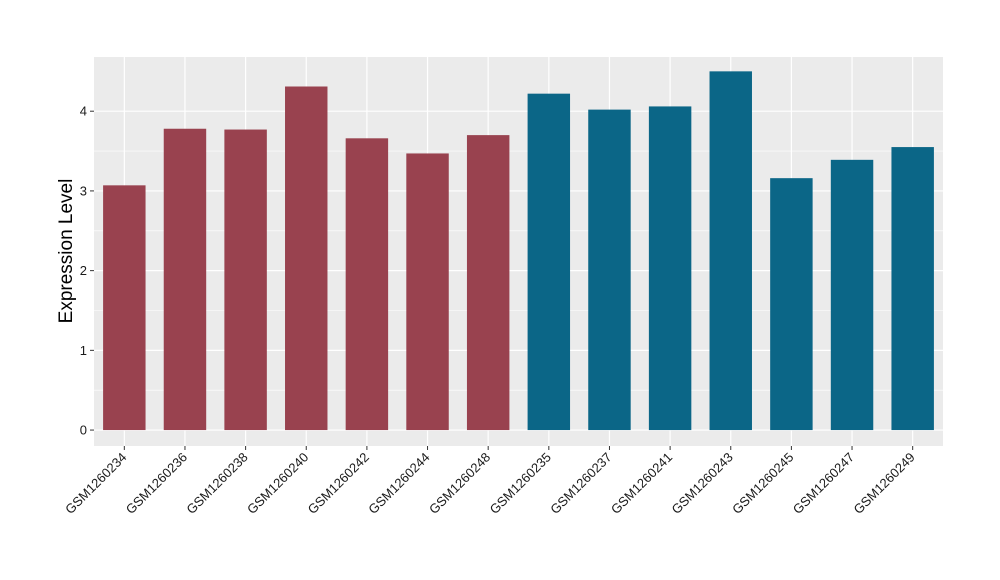 This screenshot has height=580, width=1000. I want to click on x-tick-label: GSM1260247, so click(823, 483).